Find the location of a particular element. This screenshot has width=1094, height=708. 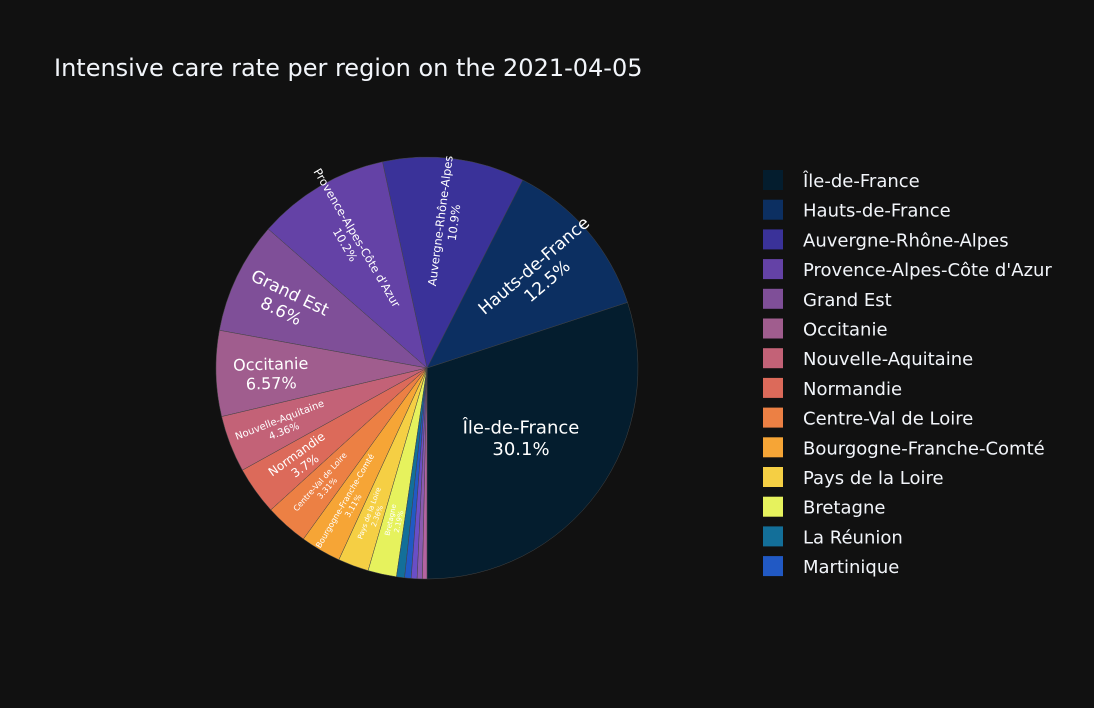

legend-label: Nouvelle-Aquitaine is located at coordinates (888, 359).